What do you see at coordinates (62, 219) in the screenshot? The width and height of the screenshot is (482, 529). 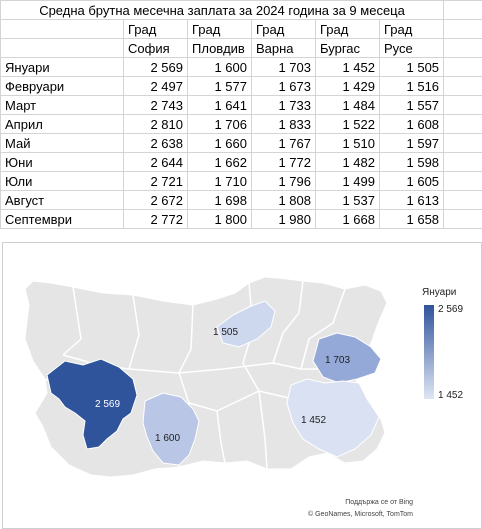 I see `month-cell: Септември` at bounding box center [62, 219].